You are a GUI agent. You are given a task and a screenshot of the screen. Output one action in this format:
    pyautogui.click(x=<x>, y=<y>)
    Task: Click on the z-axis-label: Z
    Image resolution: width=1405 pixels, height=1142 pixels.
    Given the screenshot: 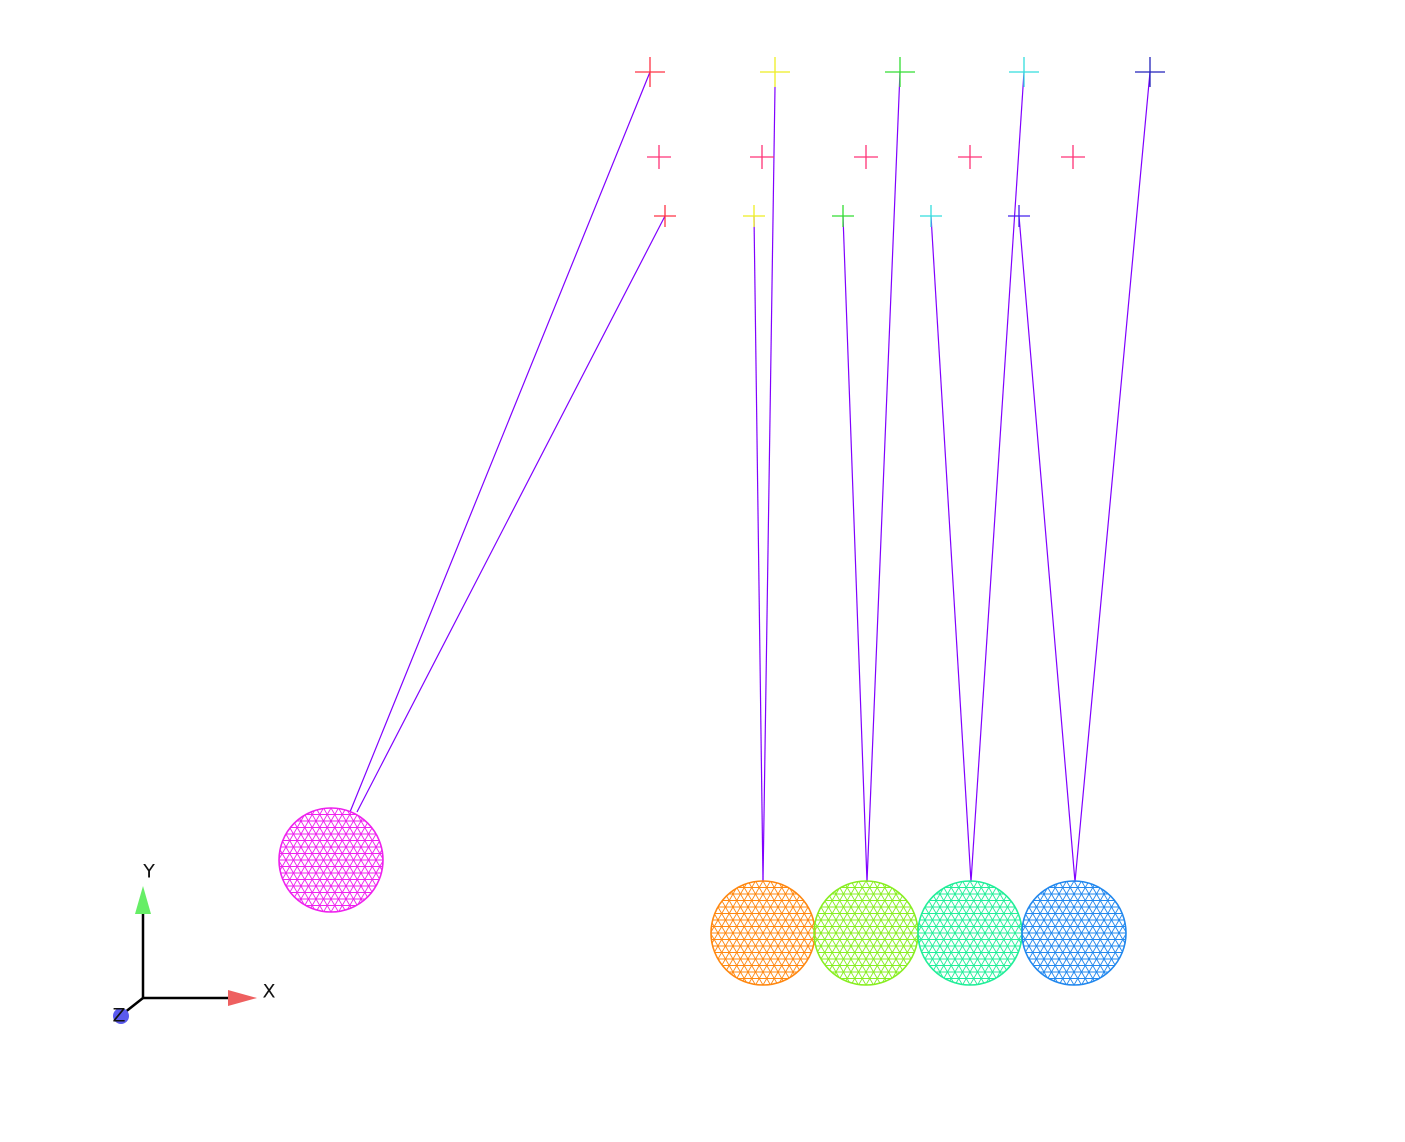 What is the action you would take?
    pyautogui.click(x=118, y=1016)
    